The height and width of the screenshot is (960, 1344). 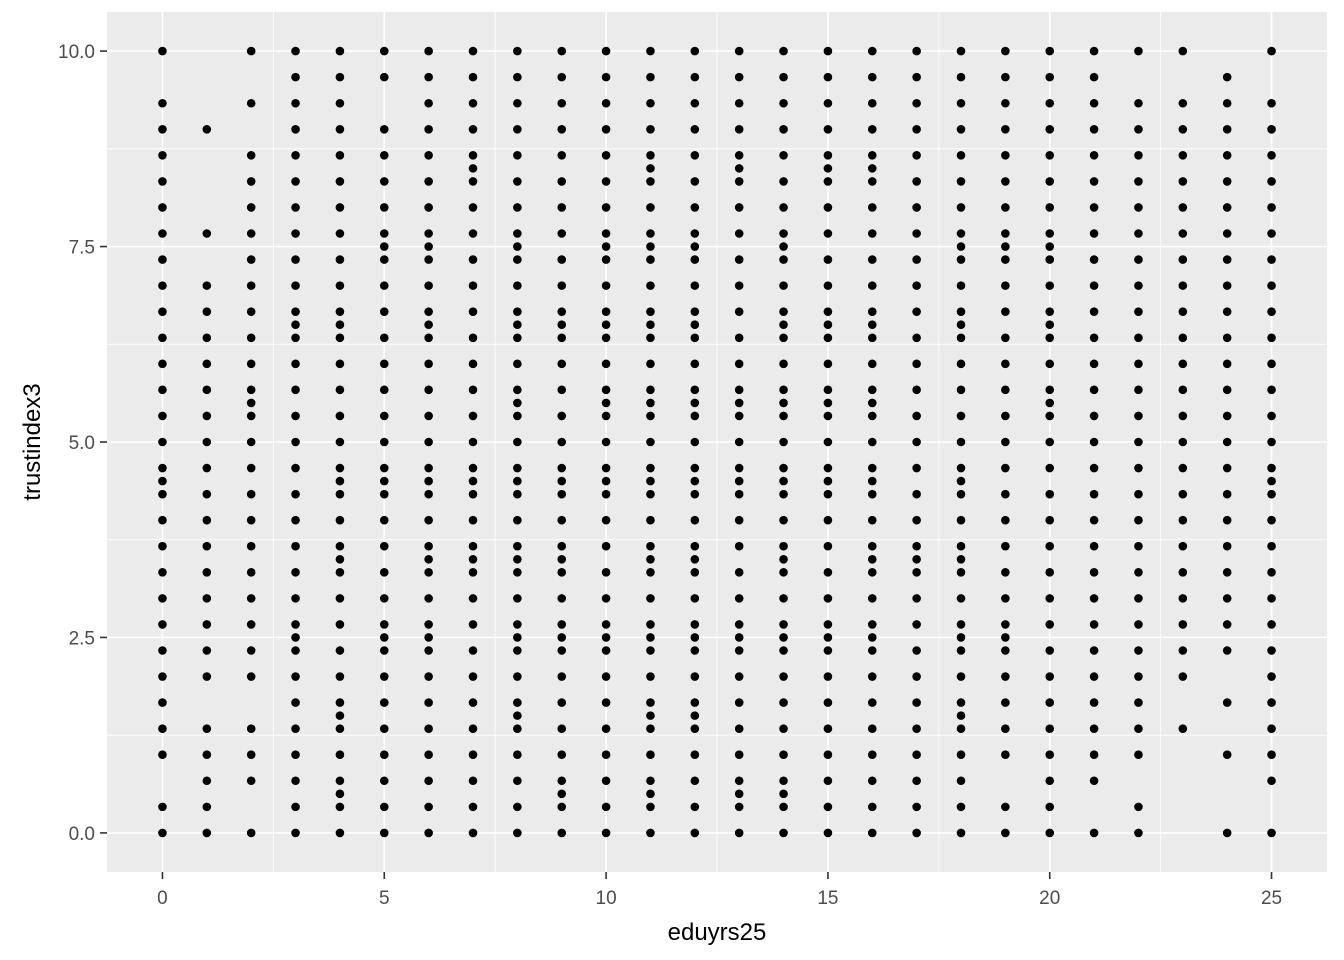 I want to click on x-axis-ticks: 0 5 10 15 20 25, so click(x=719, y=890).